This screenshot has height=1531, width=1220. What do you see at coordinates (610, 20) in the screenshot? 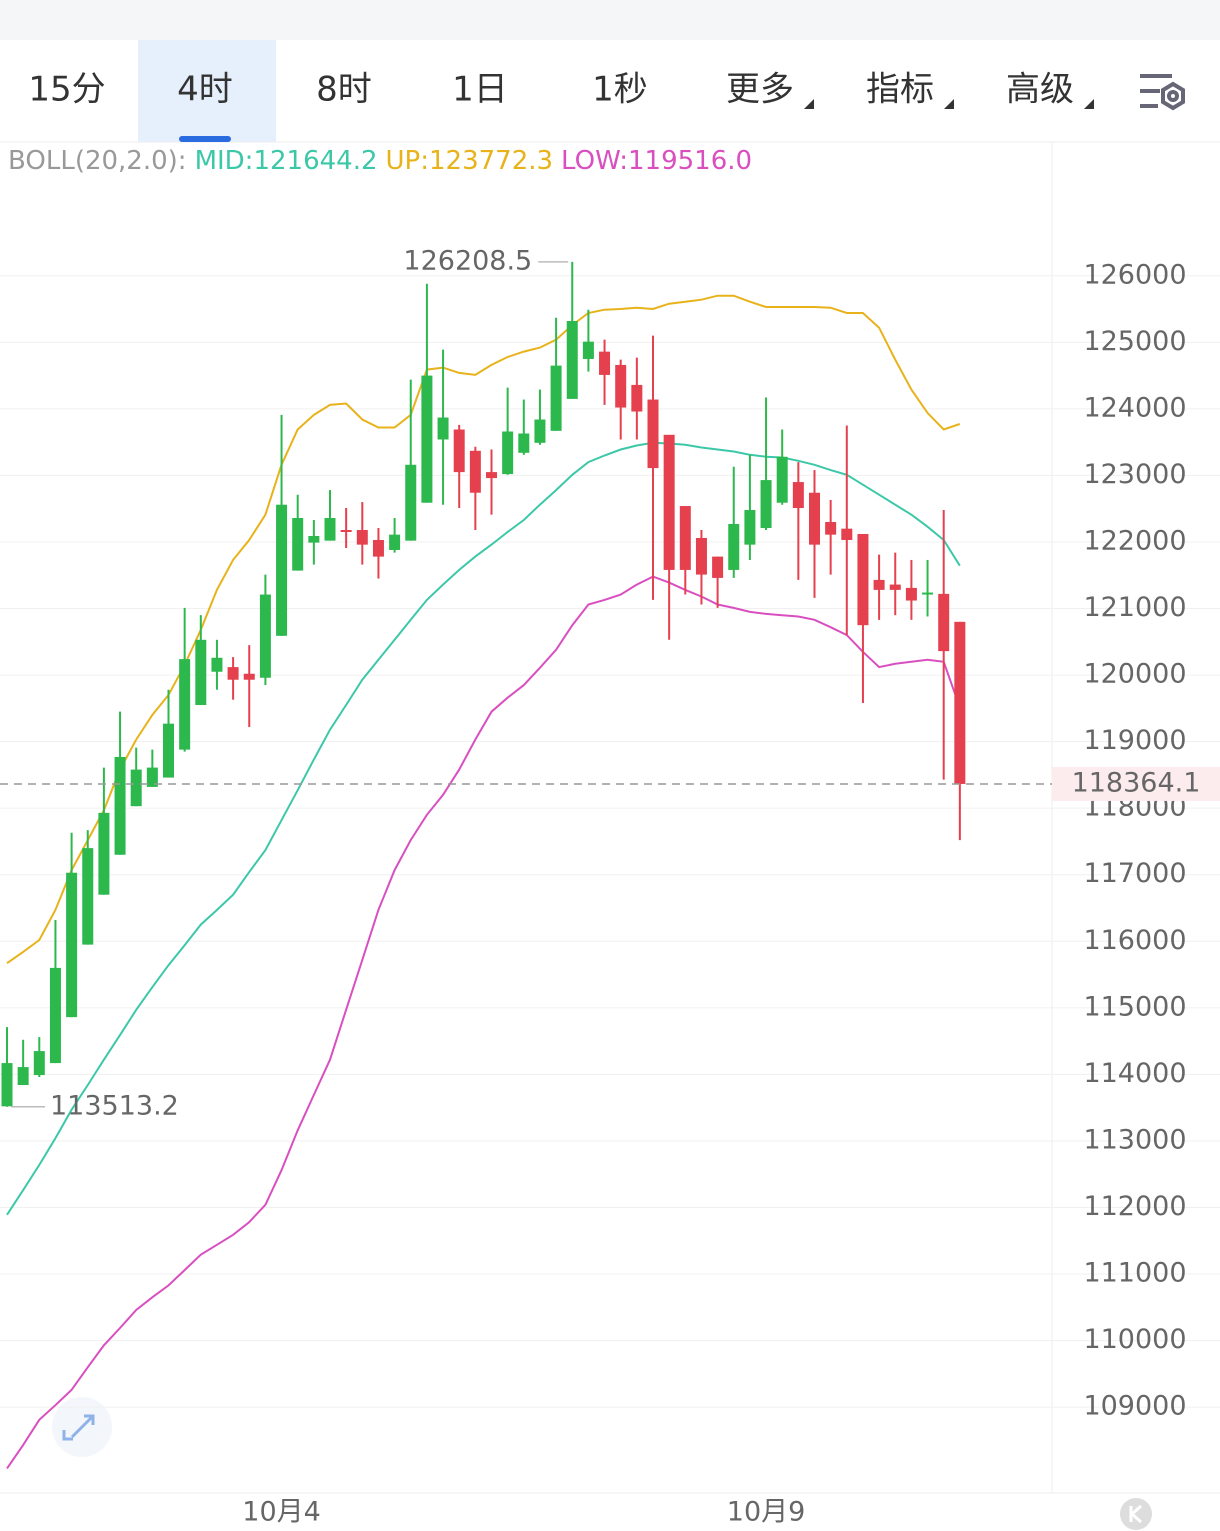
I see `status-strip` at bounding box center [610, 20].